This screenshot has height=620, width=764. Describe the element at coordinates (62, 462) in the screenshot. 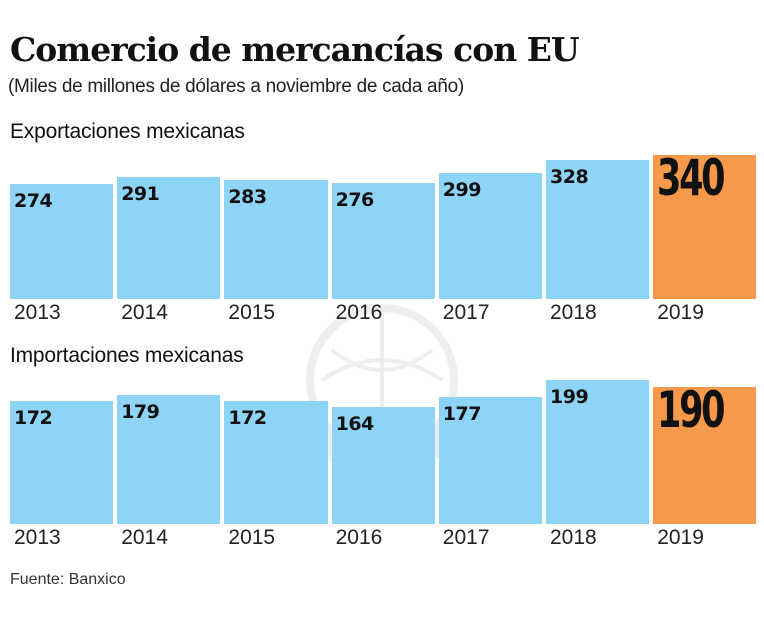

I see `imports-bar-2013` at that location.